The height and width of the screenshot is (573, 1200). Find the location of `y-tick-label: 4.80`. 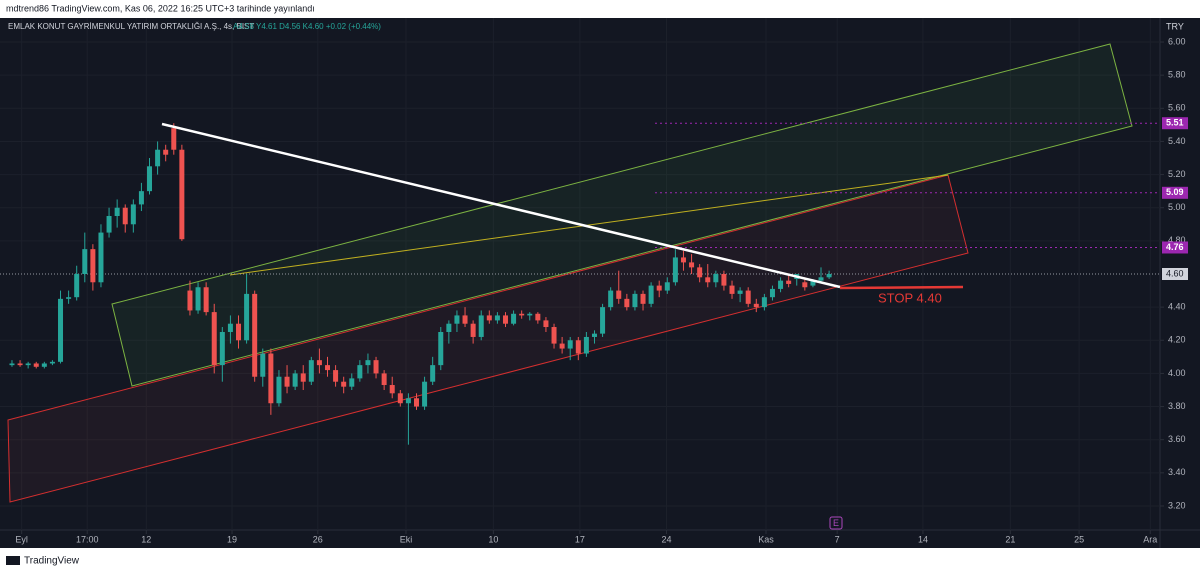

y-tick-label: 4.80 is located at coordinates (1177, 240).